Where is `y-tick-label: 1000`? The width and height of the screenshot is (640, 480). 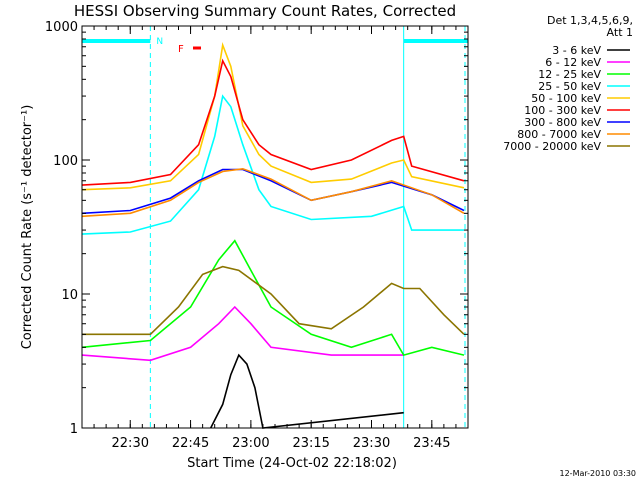
y-tick-label: 1000 is located at coordinates (61, 27).